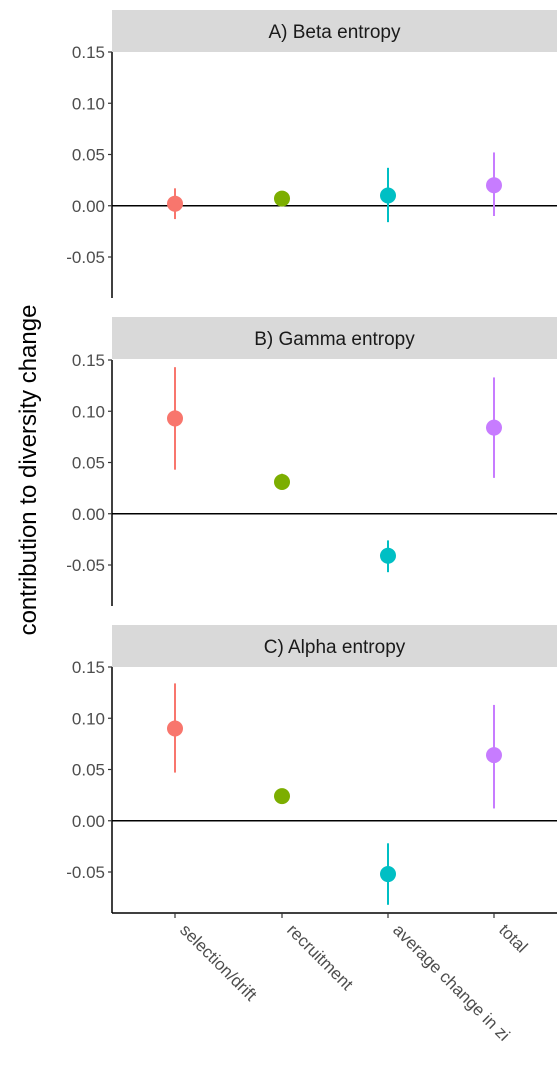 The width and height of the screenshot is (557, 1088). I want to click on x-tick-label: recruitment, so click(320, 957).